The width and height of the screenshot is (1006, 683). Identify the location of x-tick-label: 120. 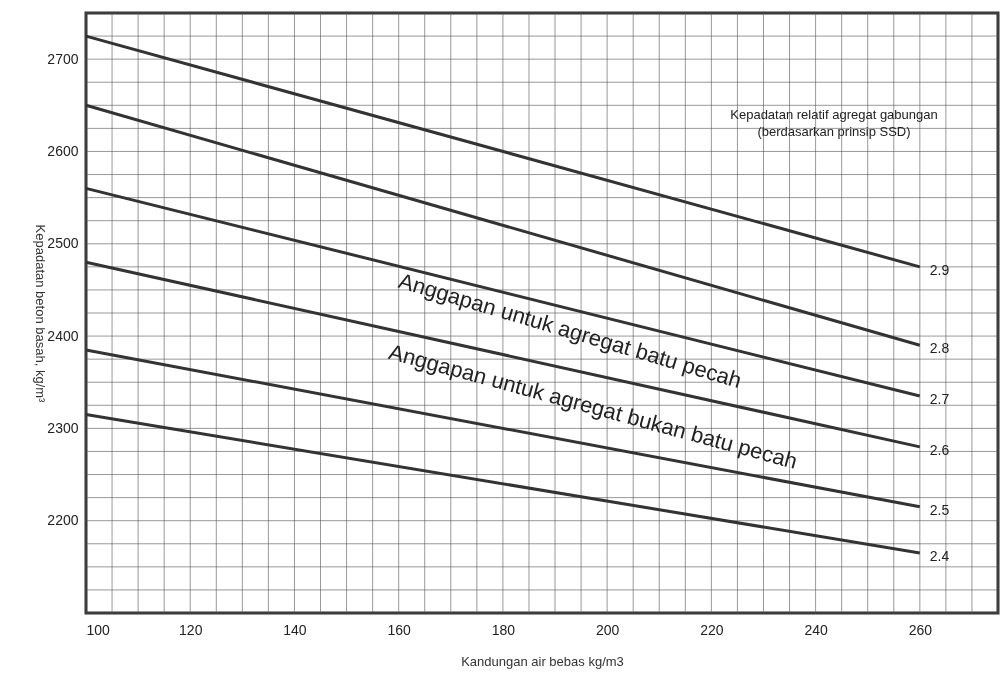
(191, 629).